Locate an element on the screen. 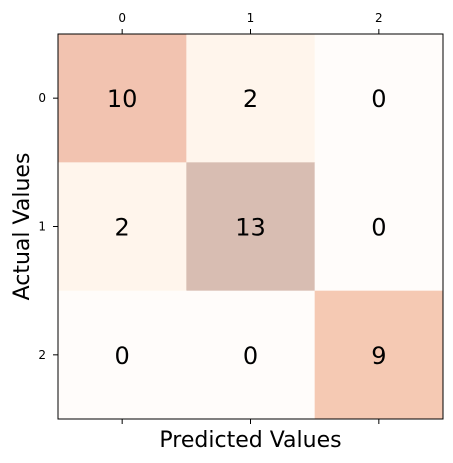 The height and width of the screenshot is (463, 453). cell-value-2-1: 0 is located at coordinates (250, 356).